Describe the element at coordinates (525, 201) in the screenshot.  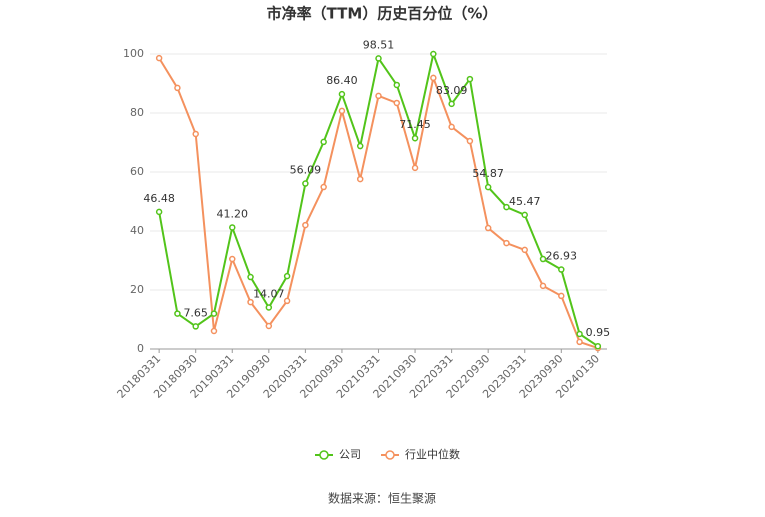
I see `data-label: 45.47` at that location.